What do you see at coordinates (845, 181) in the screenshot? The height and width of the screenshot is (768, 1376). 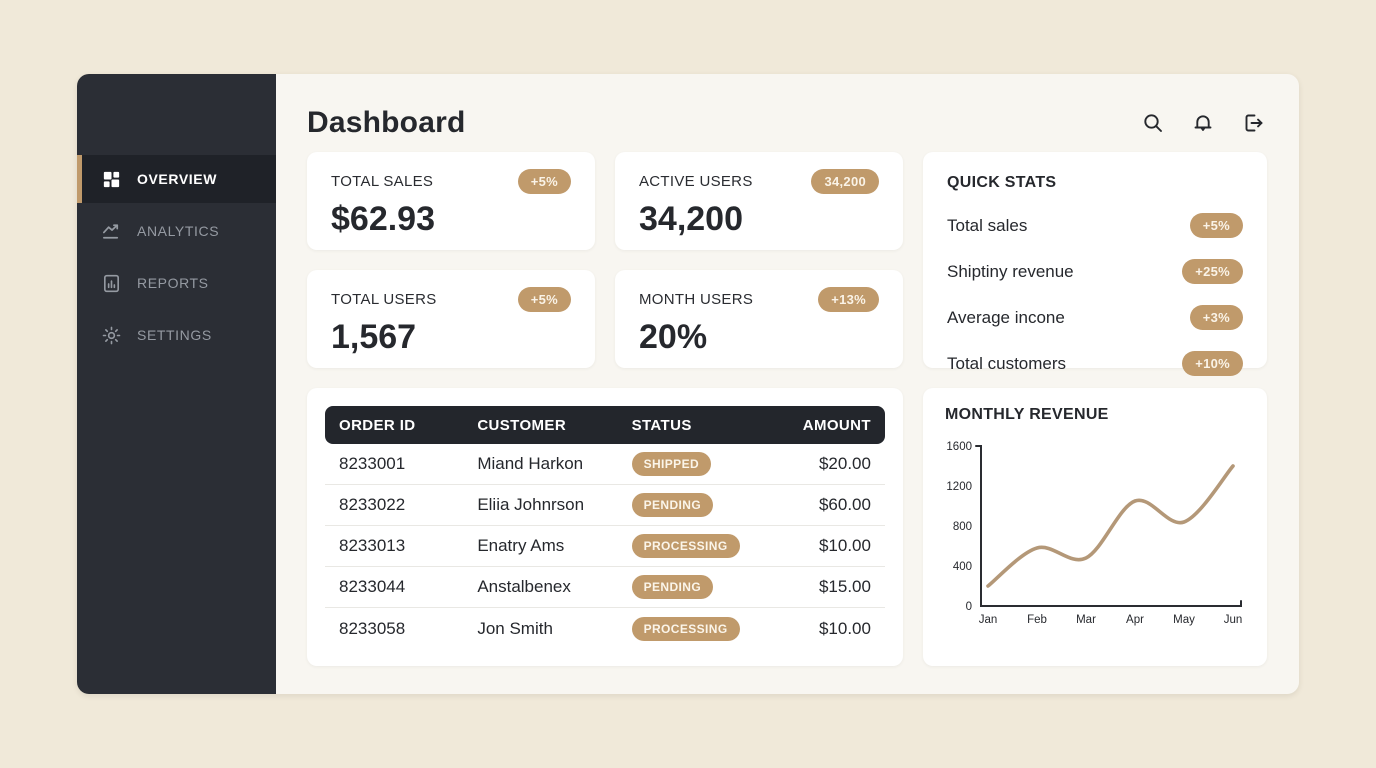 I see `stat-badge: 34,200` at bounding box center [845, 181].